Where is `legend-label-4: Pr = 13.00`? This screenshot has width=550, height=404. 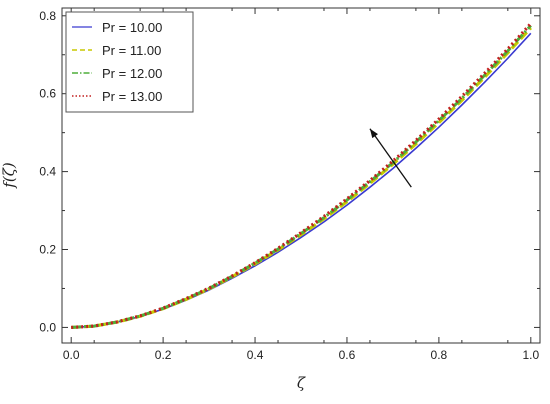
legend-label-4: Pr = 13.00 is located at coordinates (132, 96).